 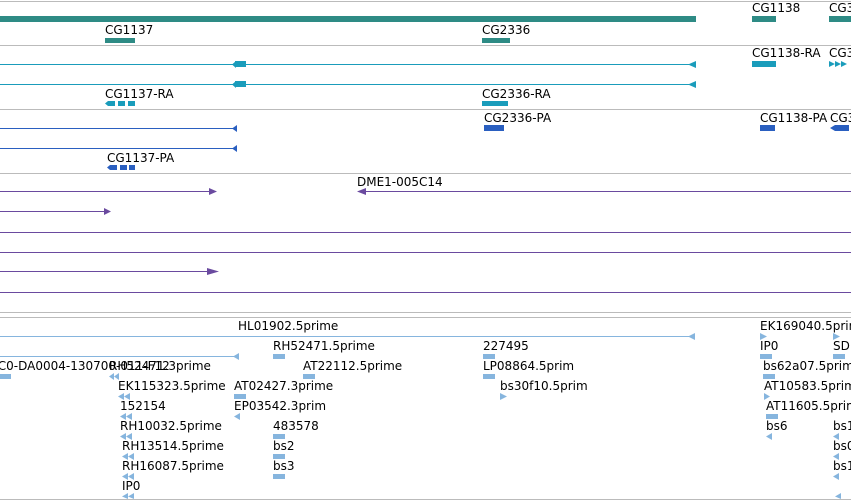 I want to click on protein-CG1137-PA, so click(x=121, y=167).